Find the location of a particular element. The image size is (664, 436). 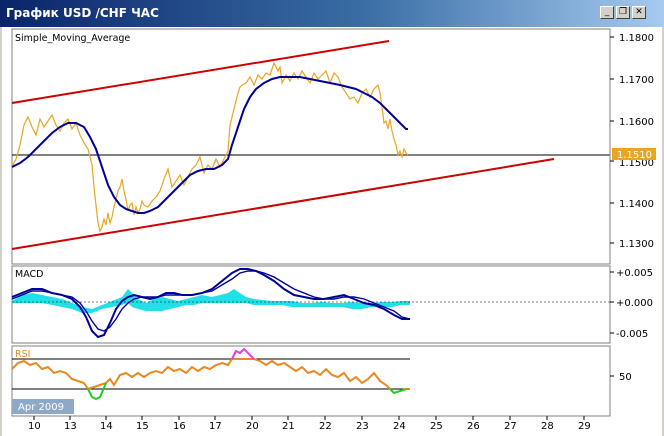

macd-histogram is located at coordinates (211, 301).